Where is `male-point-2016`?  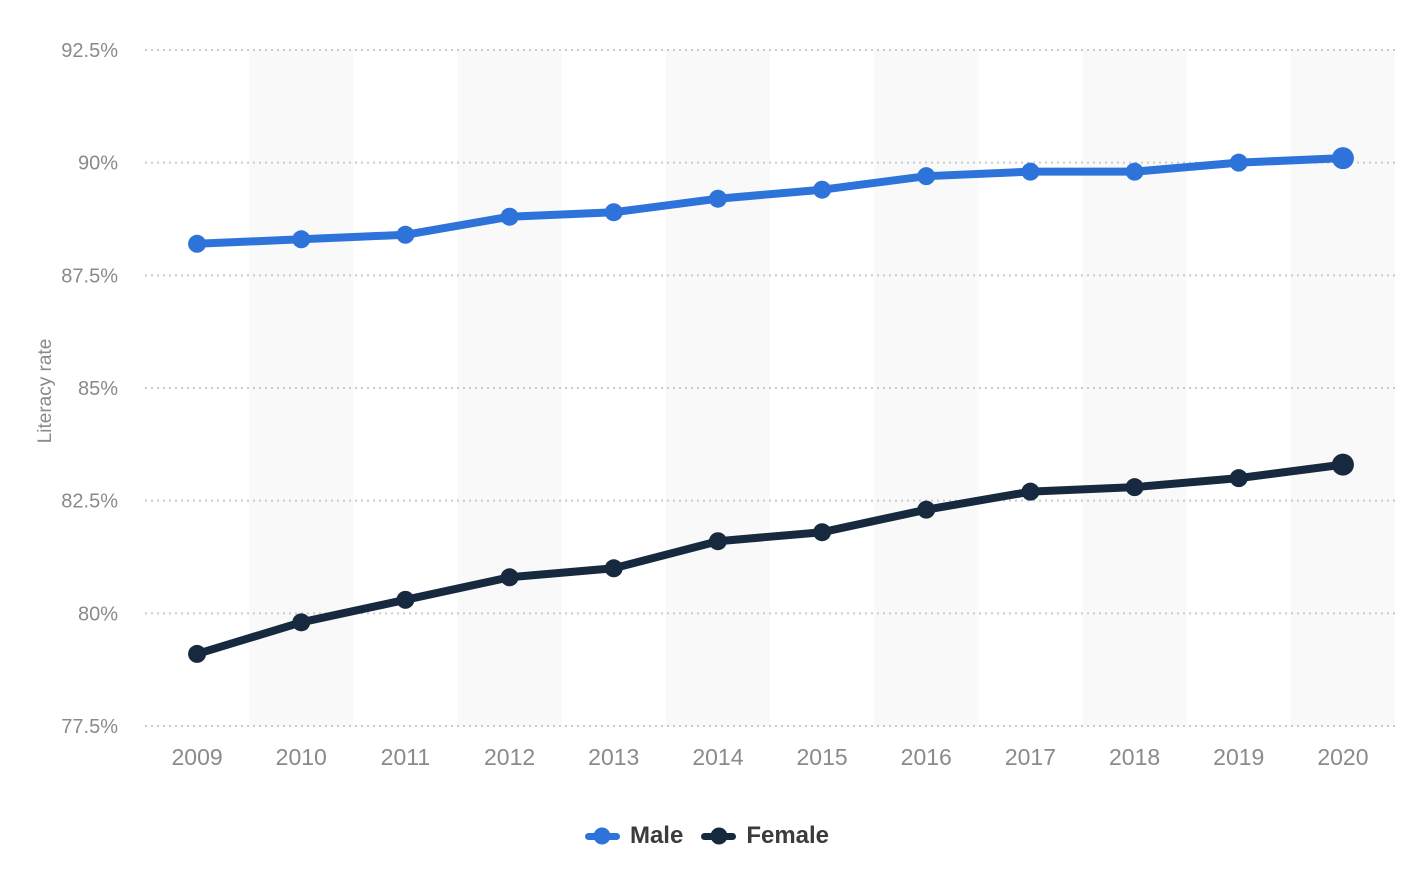
male-point-2016 is located at coordinates (926, 176).